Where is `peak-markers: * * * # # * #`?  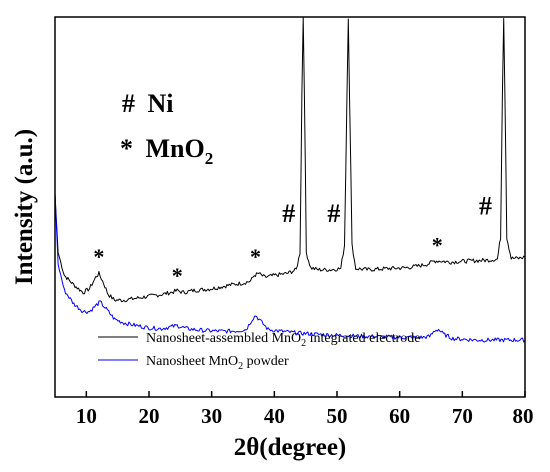 peak-markers: * * * # # * # is located at coordinates (292, 240).